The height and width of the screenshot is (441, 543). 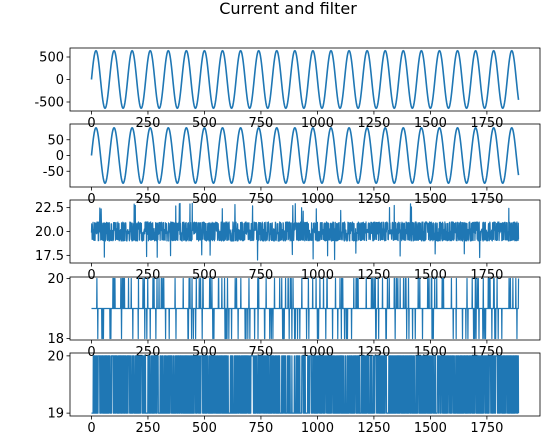 What do you see at coordinates (305, 231) in the screenshot?
I see `subplot-3-series-line` at bounding box center [305, 231].